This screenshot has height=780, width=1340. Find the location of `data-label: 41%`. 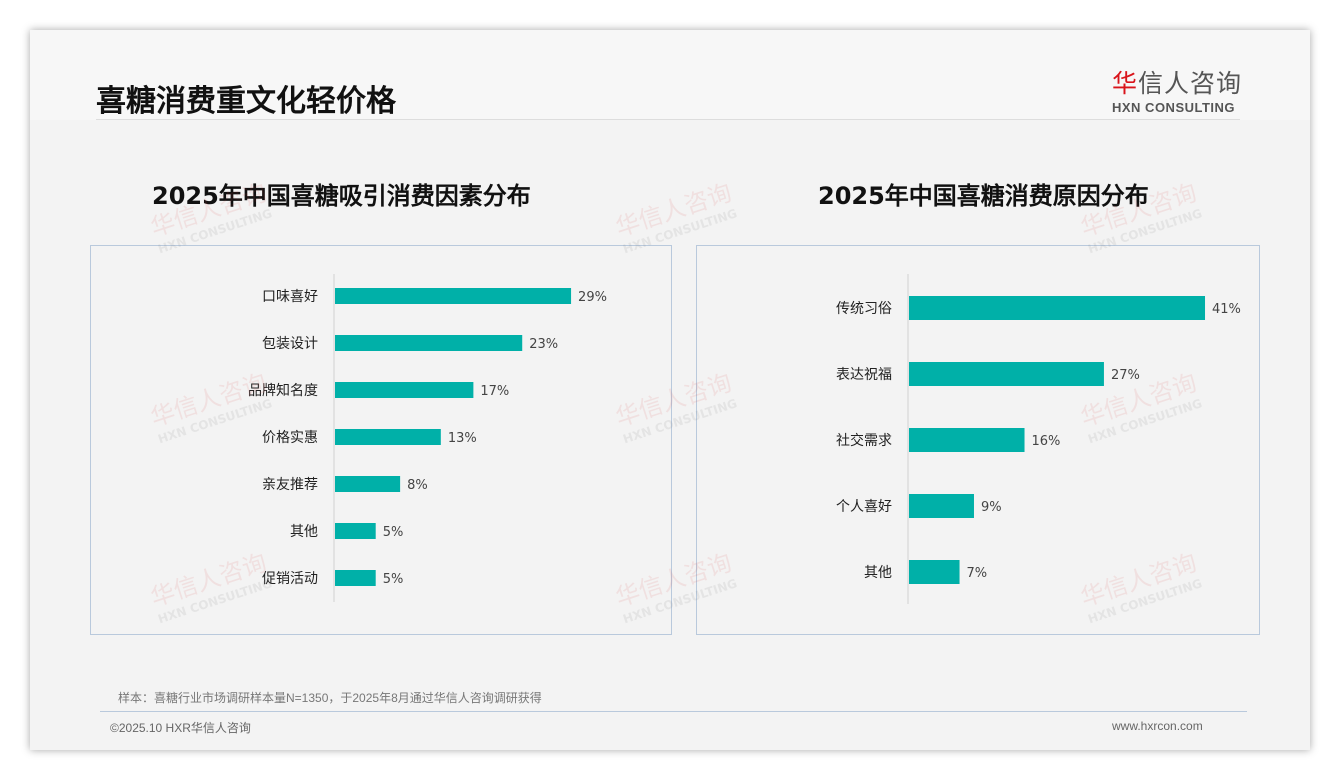

data-label: 41% is located at coordinates (1226, 309).